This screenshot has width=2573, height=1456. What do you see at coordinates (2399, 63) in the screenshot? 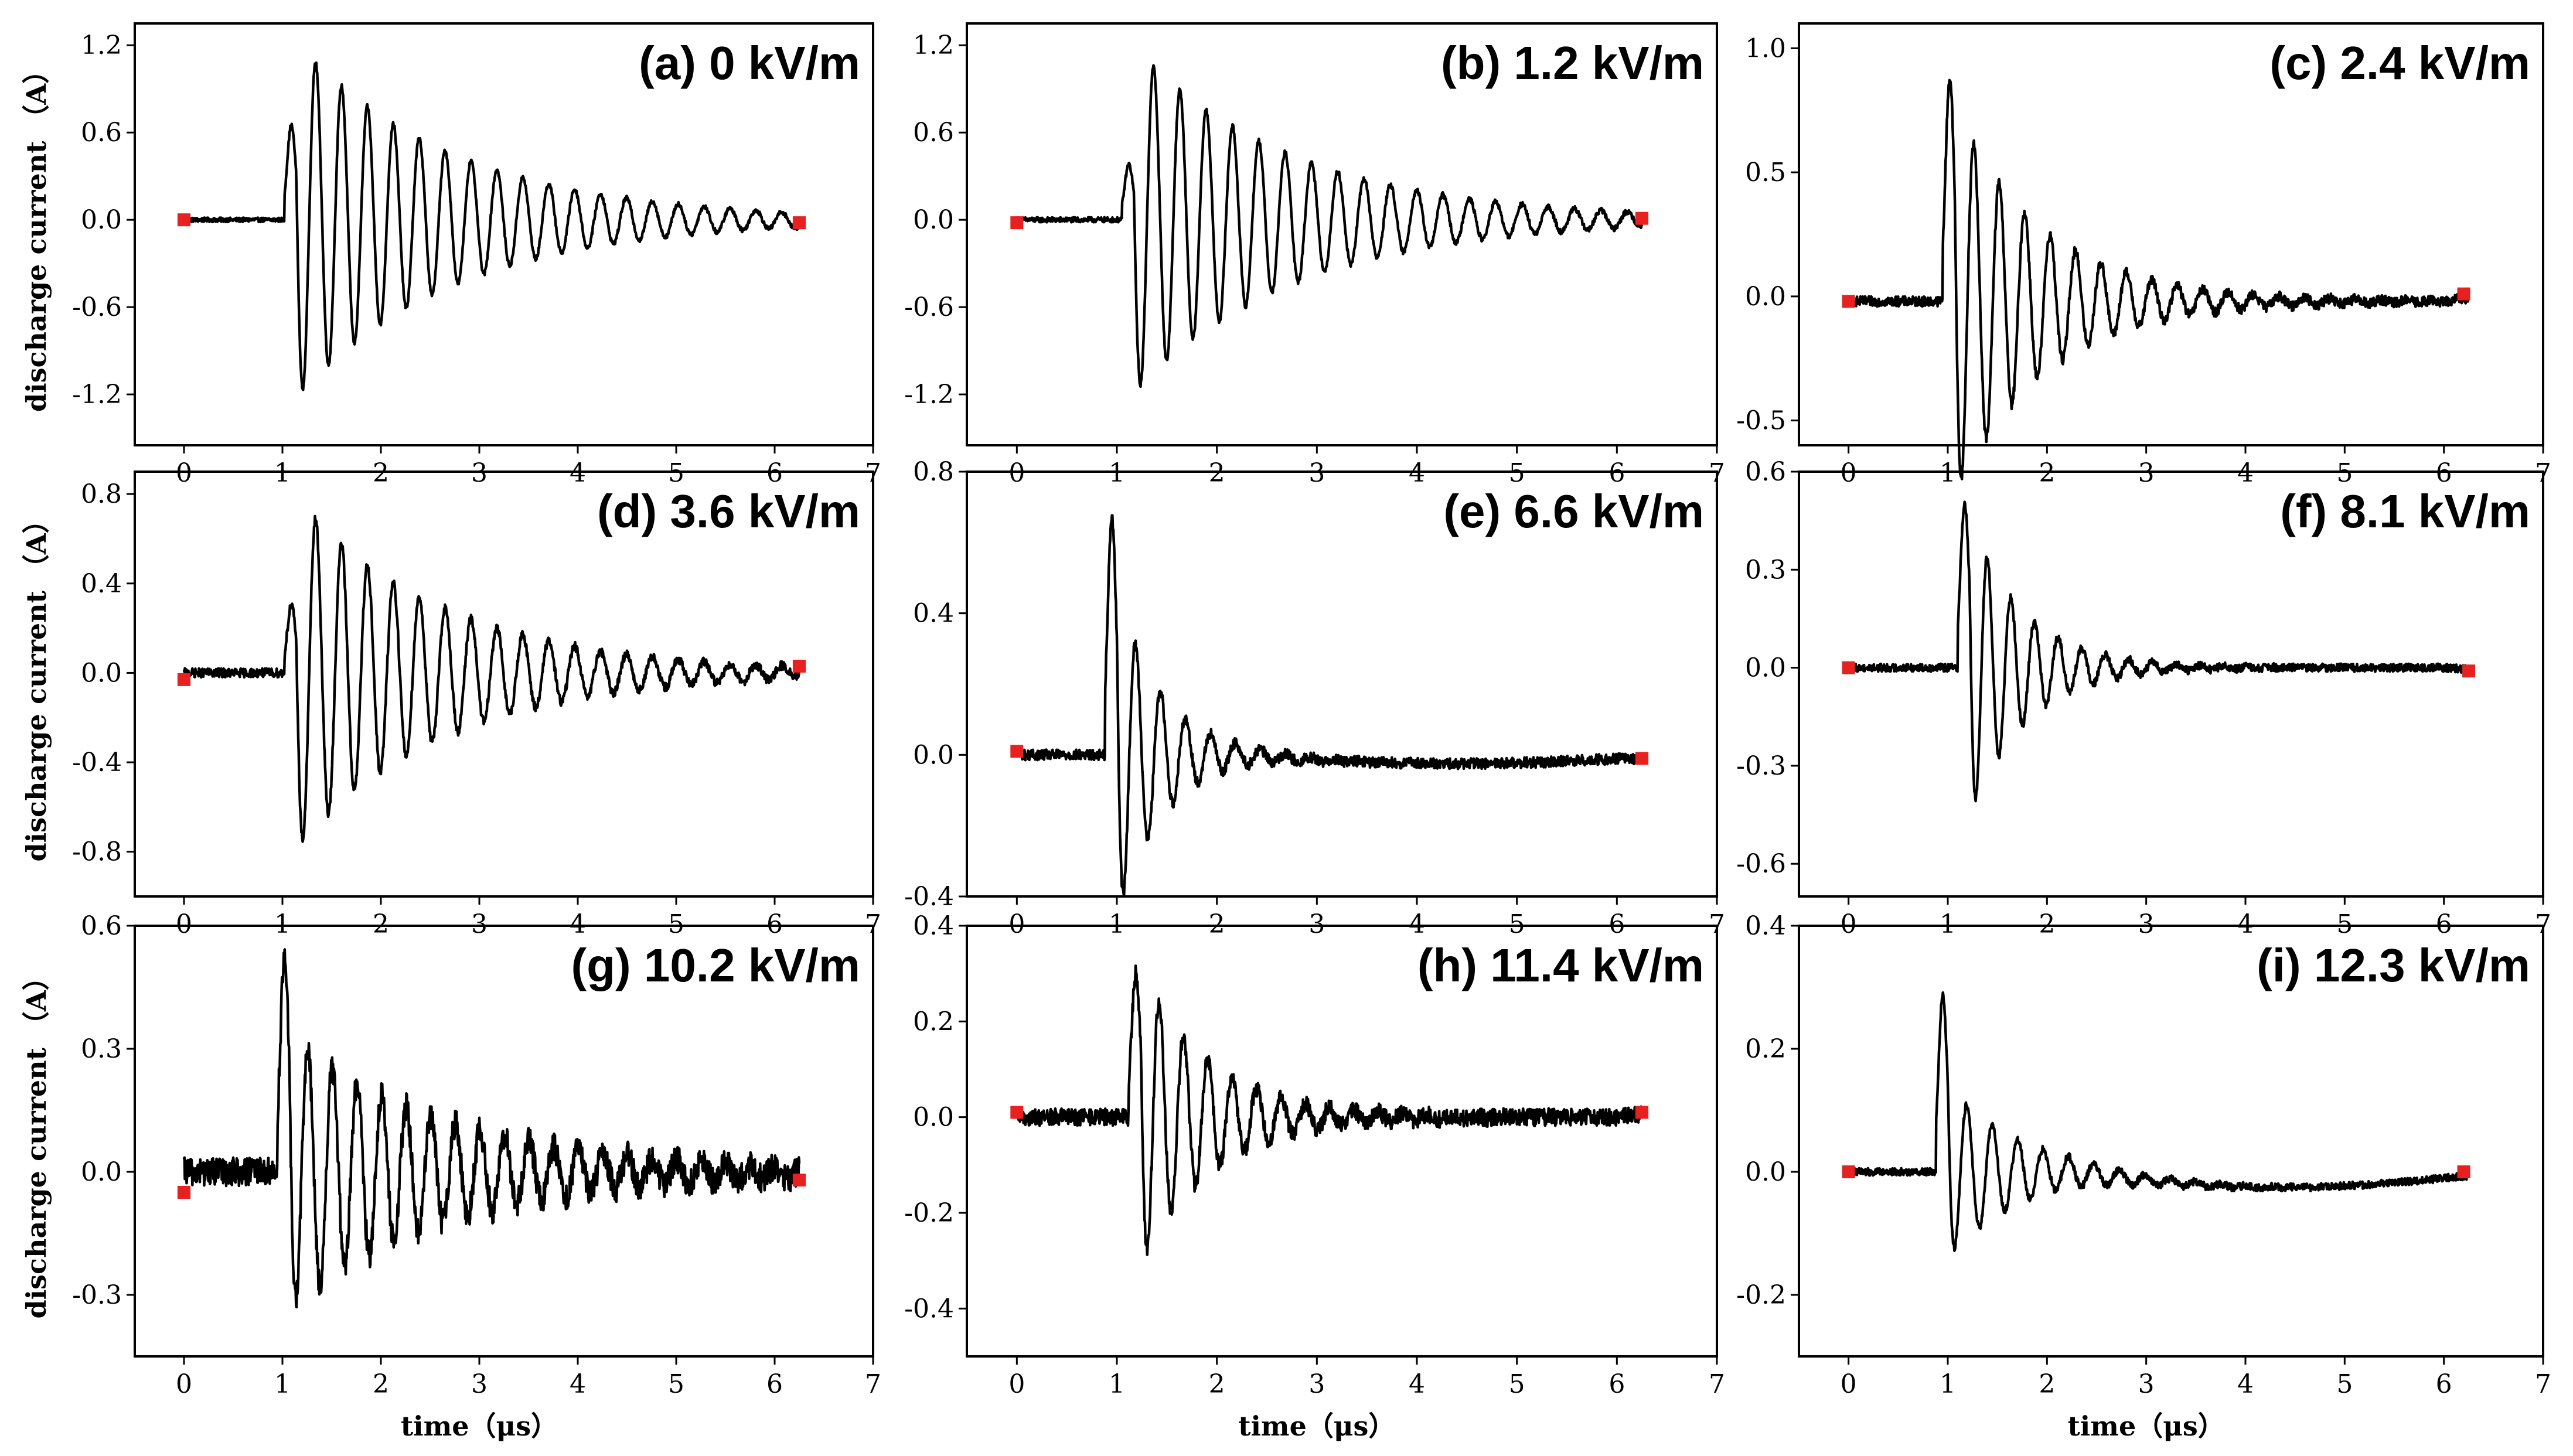
I see `panel-title: (c) 2.4 kV/m` at bounding box center [2399, 63].